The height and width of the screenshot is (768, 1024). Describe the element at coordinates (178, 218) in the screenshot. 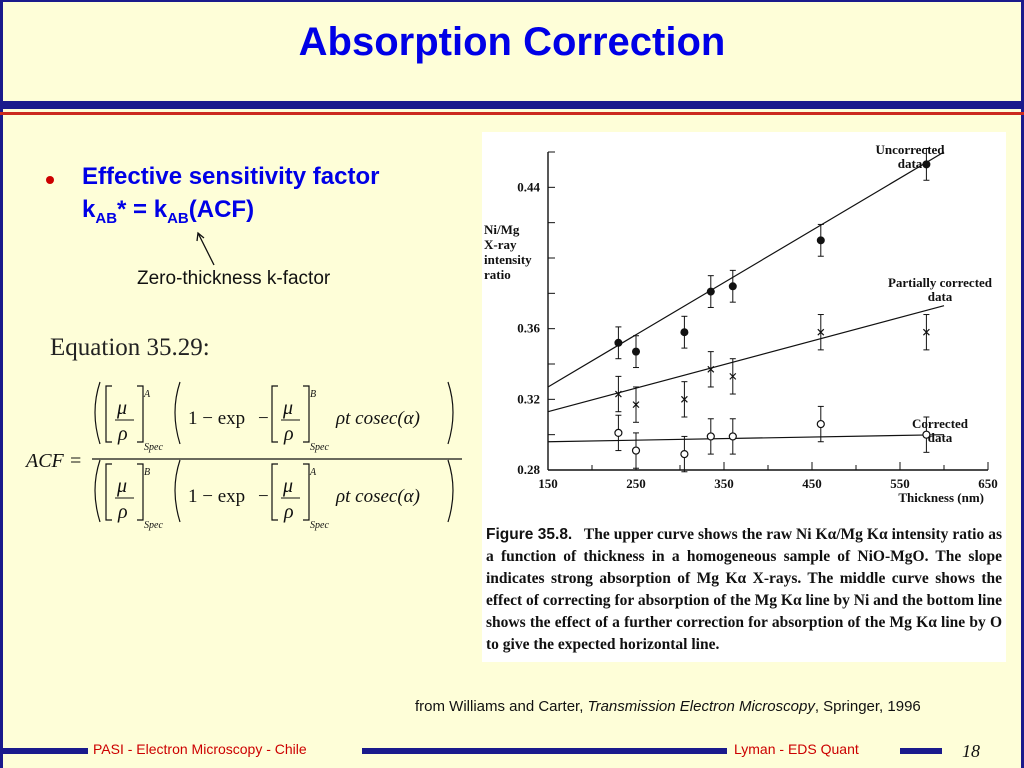

I see `formula-sub2: AB` at that location.